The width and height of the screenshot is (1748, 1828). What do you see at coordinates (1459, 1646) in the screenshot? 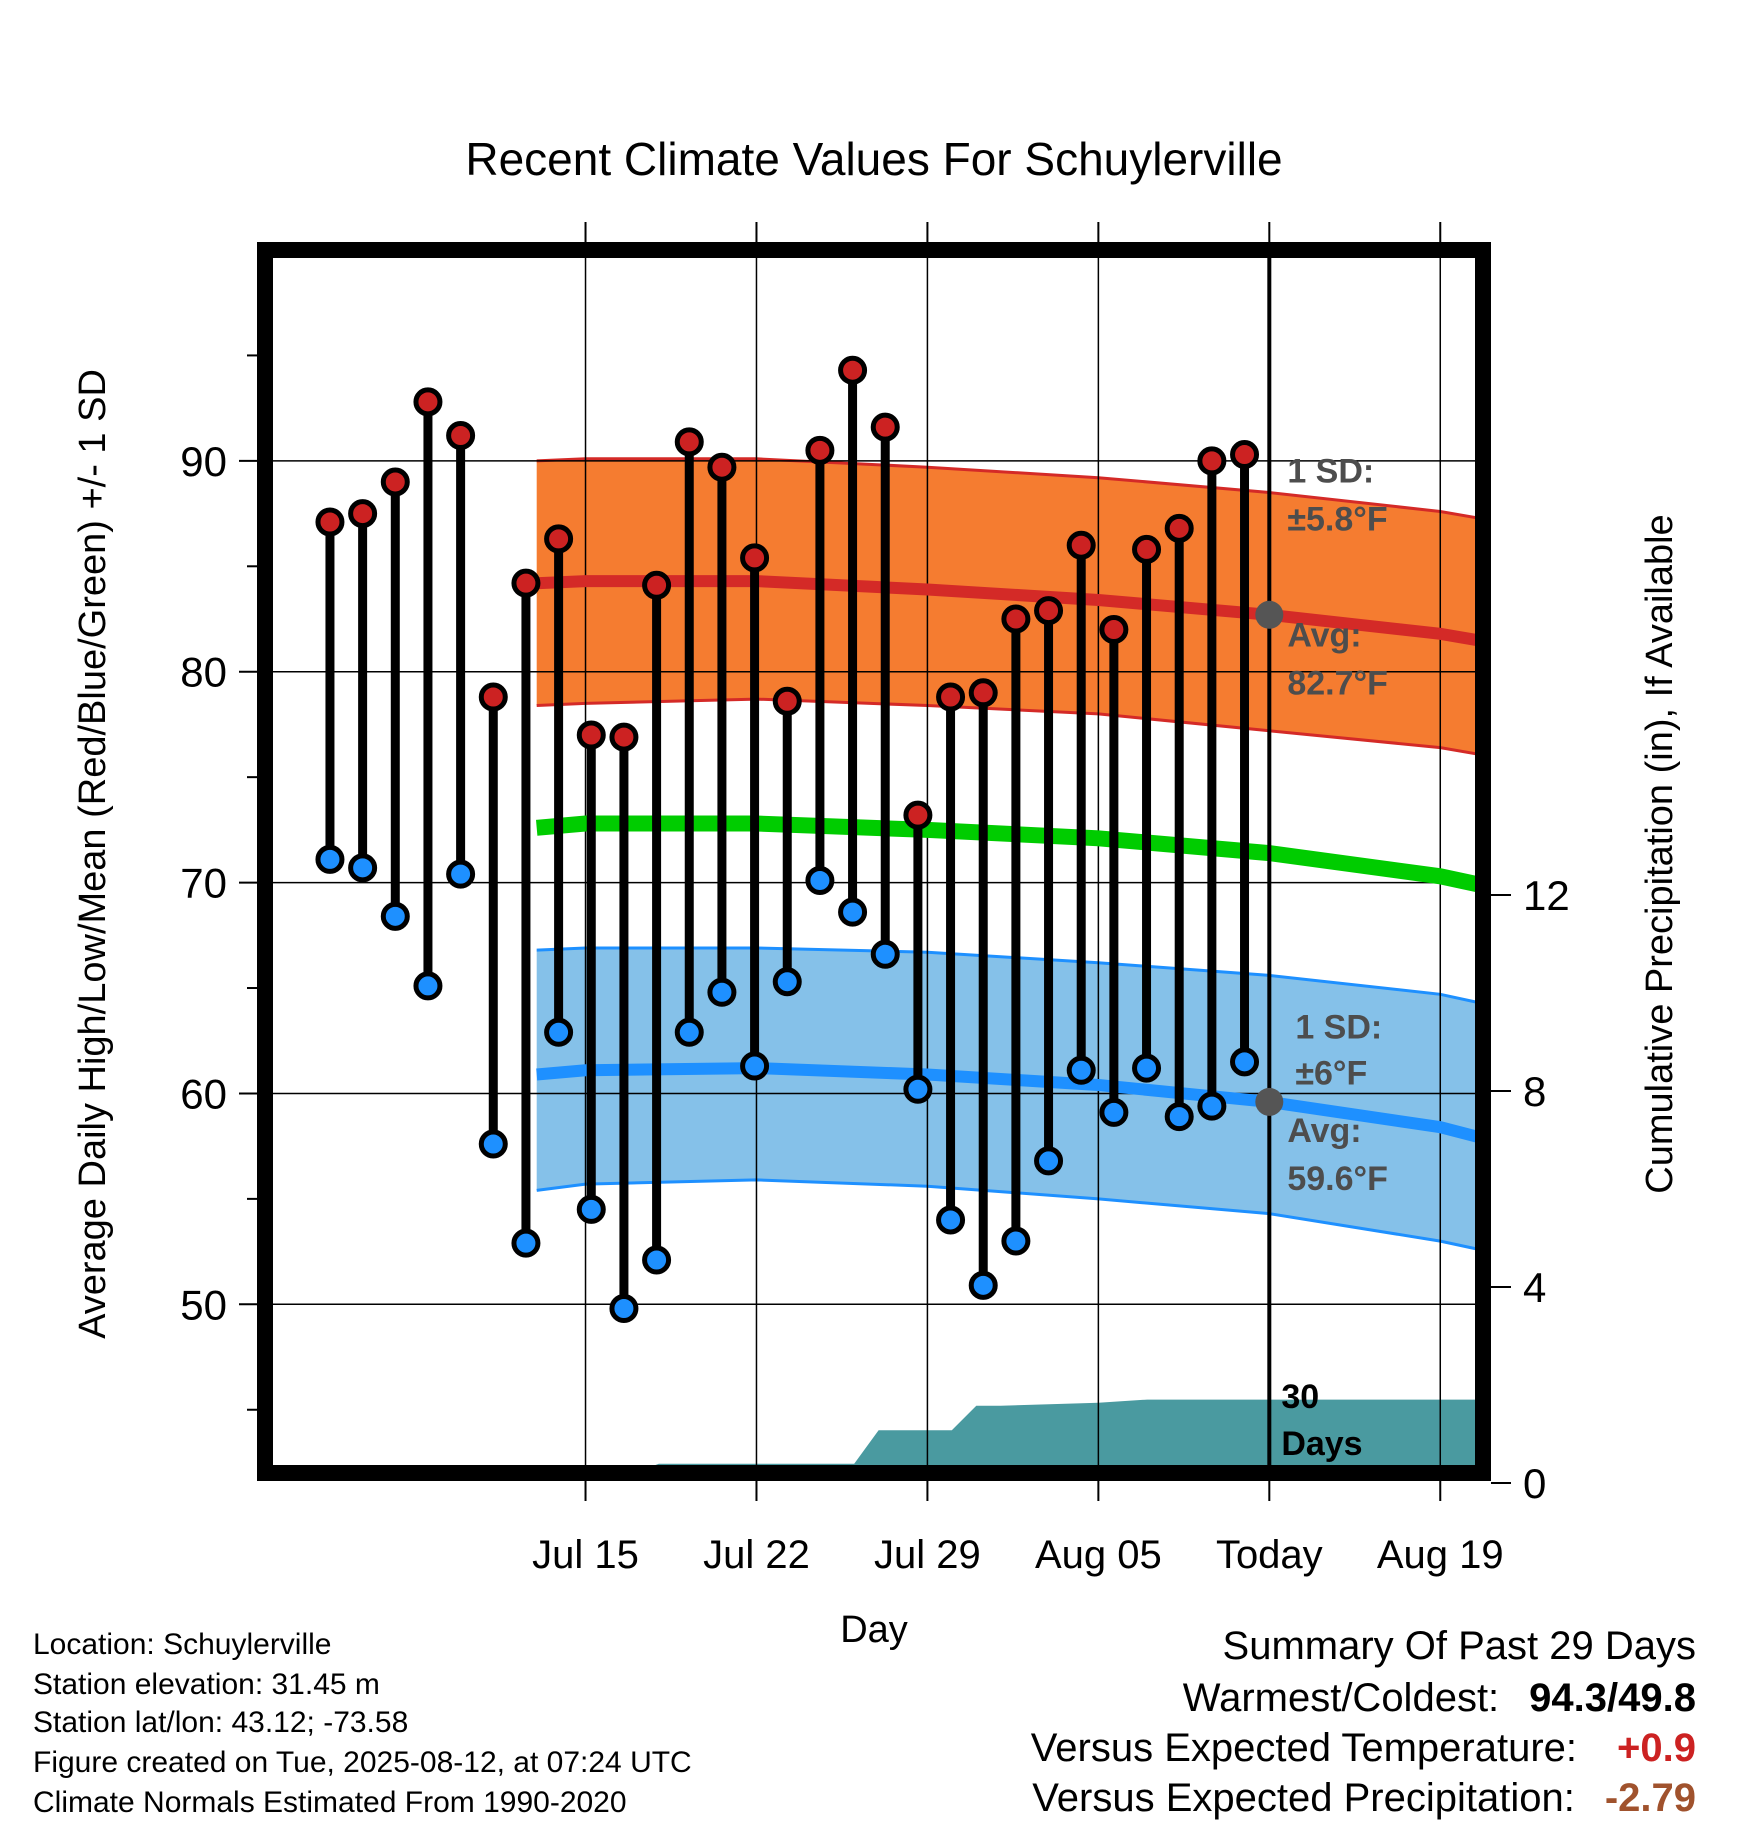
I see `summary-title: Summary Of Past 29 Days` at bounding box center [1459, 1646].